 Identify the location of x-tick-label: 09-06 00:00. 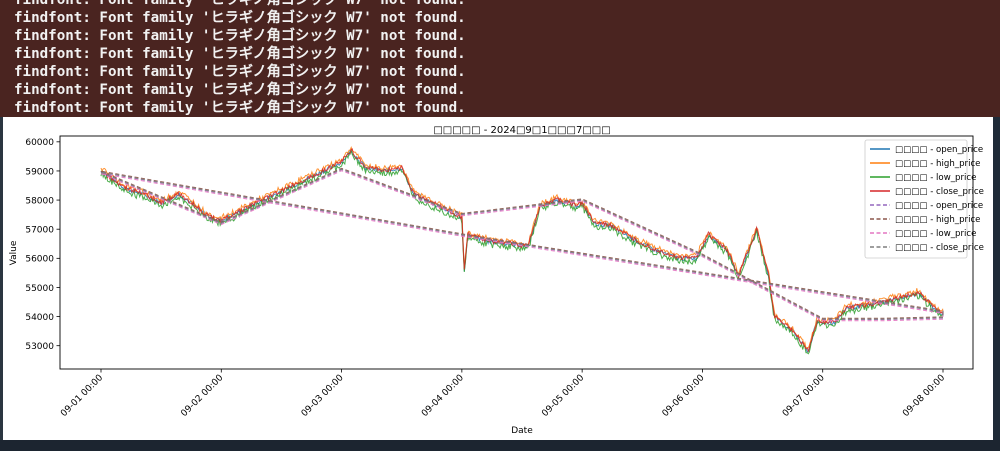
(684, 396).